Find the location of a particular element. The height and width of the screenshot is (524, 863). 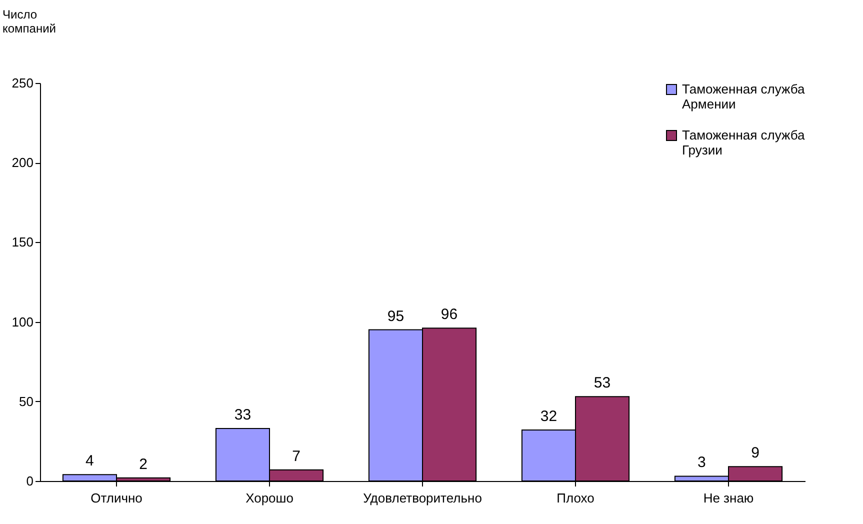

data-label: 53 is located at coordinates (602, 383).